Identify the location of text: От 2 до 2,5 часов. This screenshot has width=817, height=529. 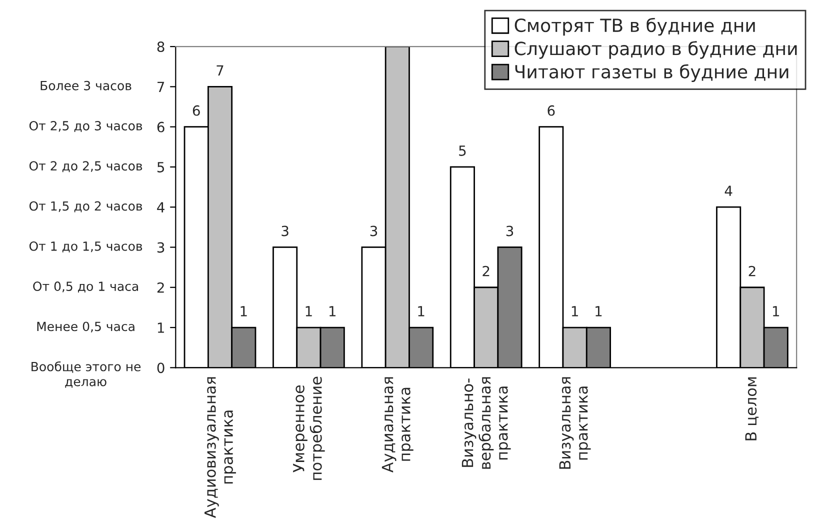
(85, 166).